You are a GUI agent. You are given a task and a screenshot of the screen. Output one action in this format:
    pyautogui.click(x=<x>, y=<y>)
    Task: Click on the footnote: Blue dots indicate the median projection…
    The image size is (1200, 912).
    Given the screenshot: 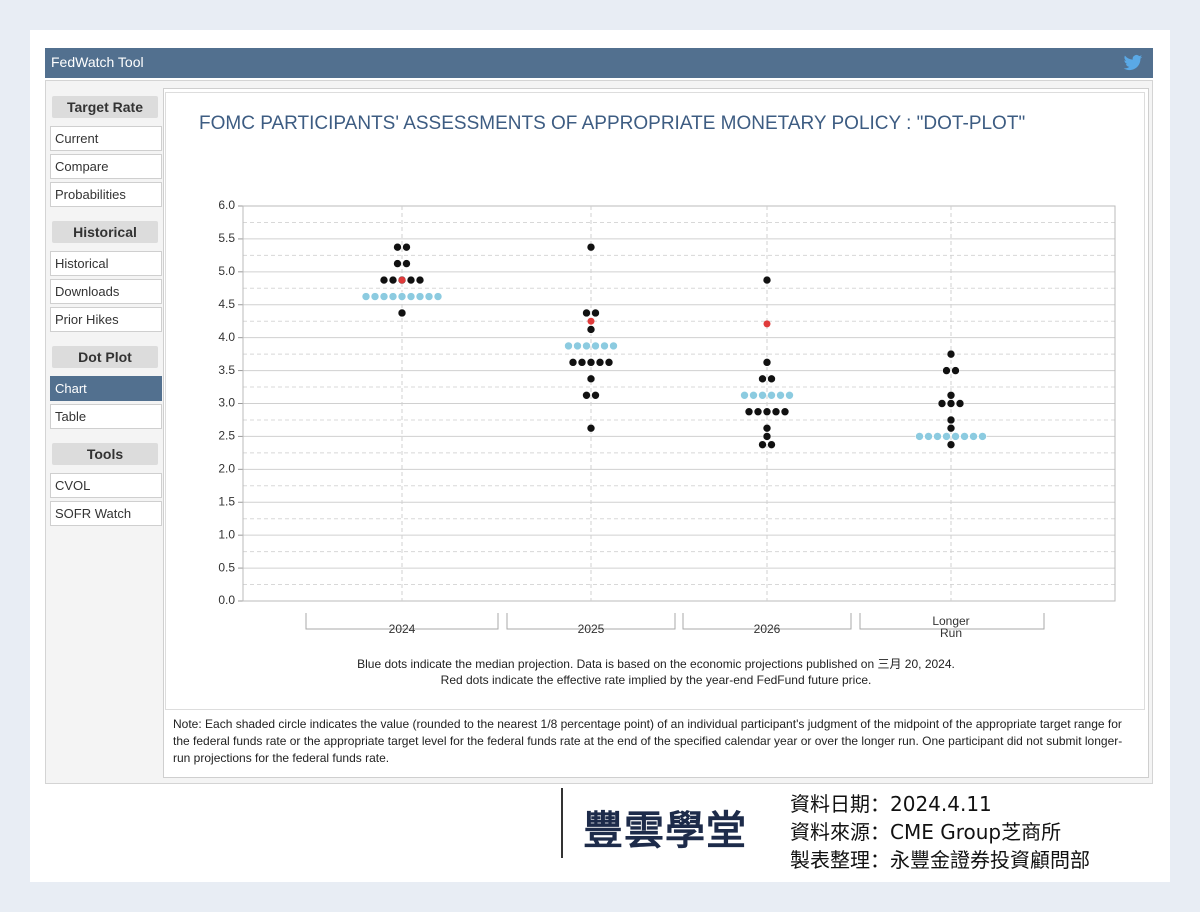 What is the action you would take?
    pyautogui.click(x=656, y=664)
    